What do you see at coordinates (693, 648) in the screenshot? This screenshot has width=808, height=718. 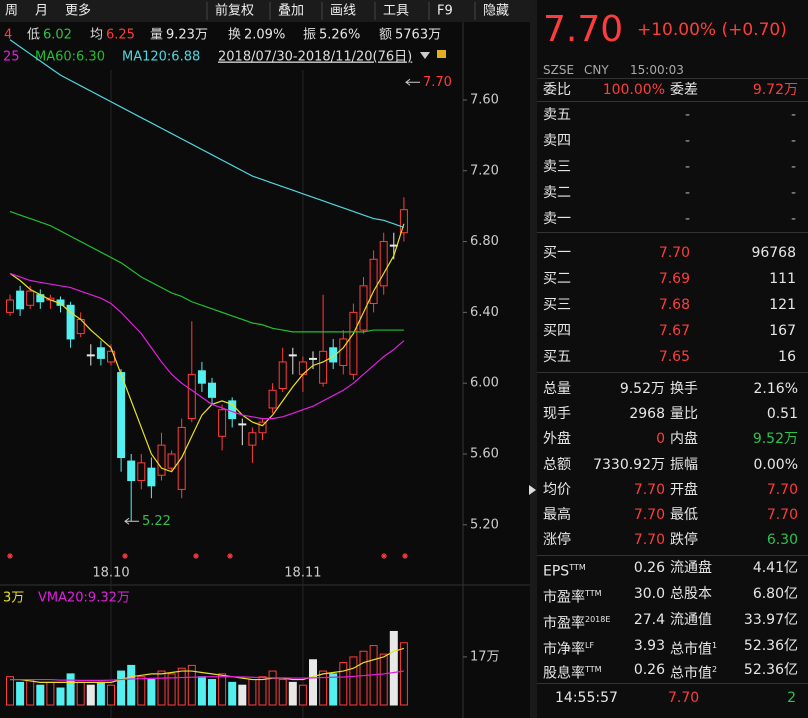 I see `fundamental-label: 总市值1` at bounding box center [693, 648].